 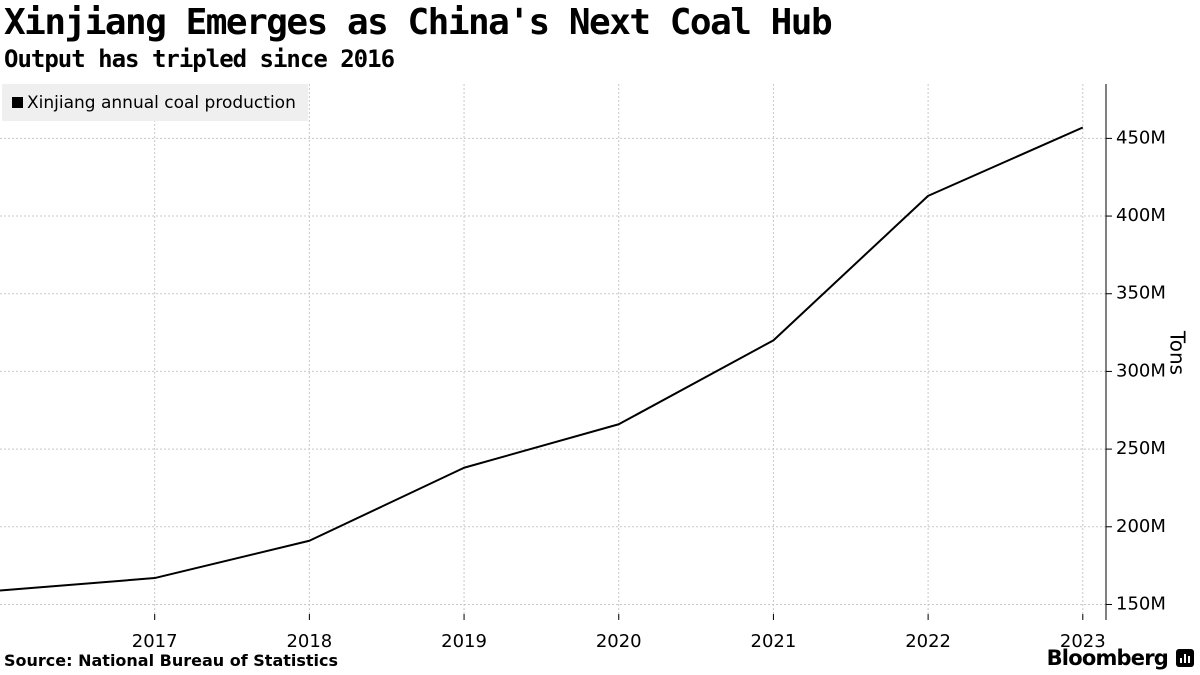 I want to click on data-point-2023, so click(x=1083, y=128).